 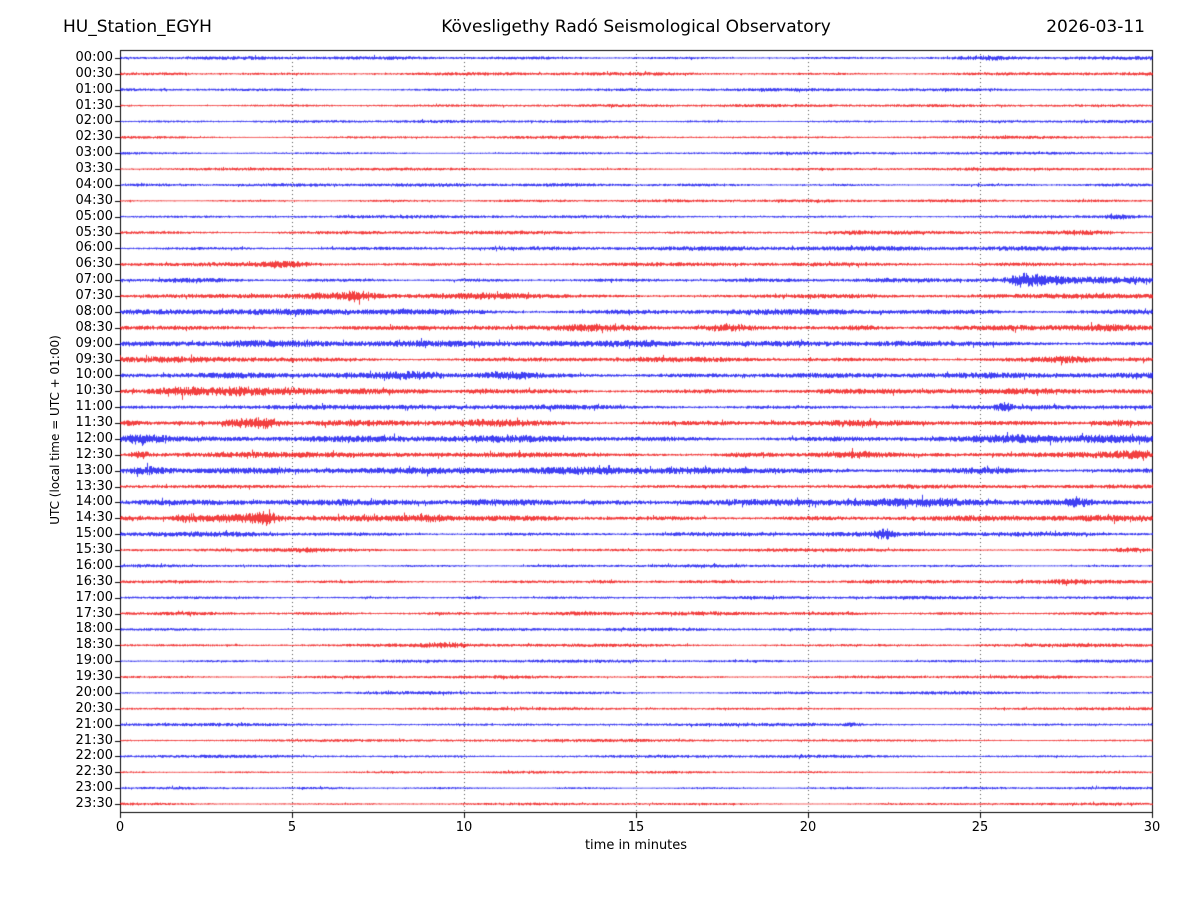 I want to click on x-tick-label: 30, so click(x=1152, y=827).